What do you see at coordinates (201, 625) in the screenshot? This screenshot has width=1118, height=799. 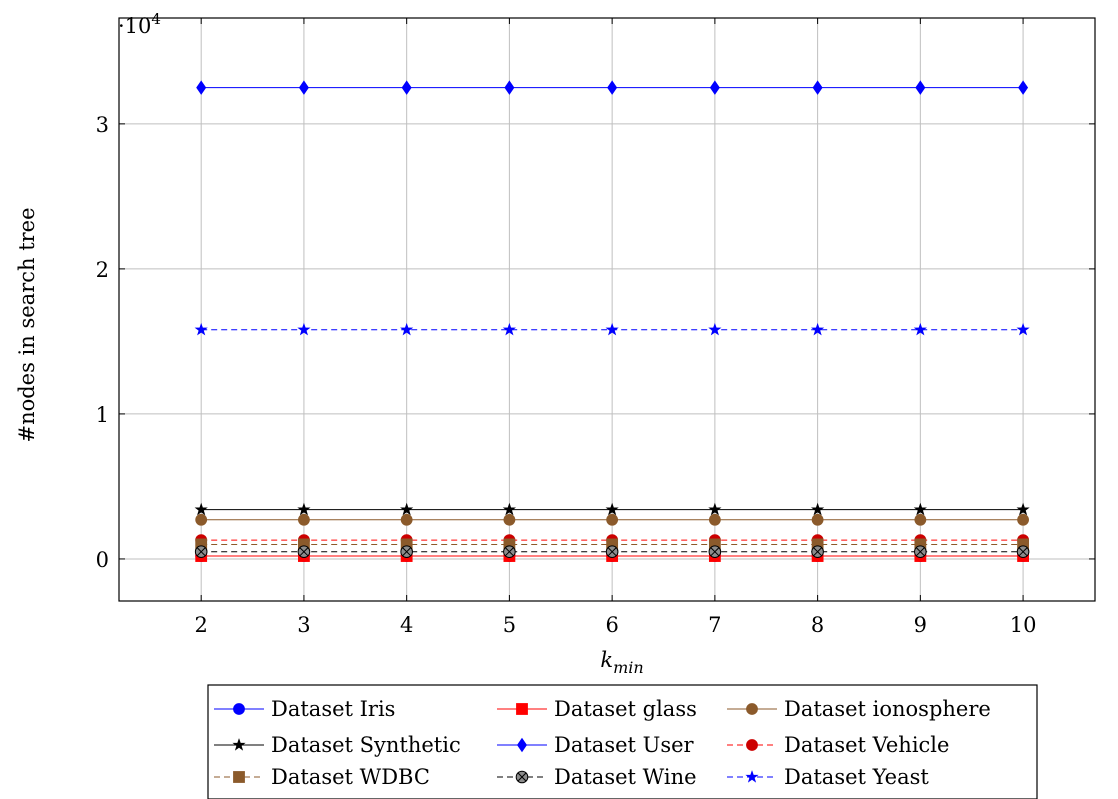 I see `x-tick-label: 2` at bounding box center [201, 625].